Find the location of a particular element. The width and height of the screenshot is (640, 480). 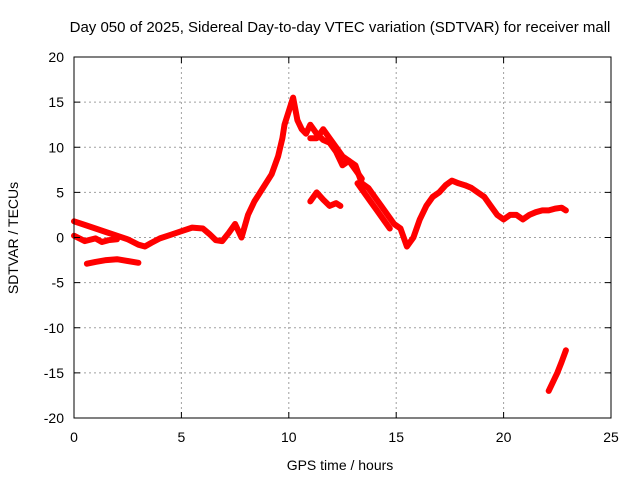

x-tick-label: 20 is located at coordinates (504, 437).